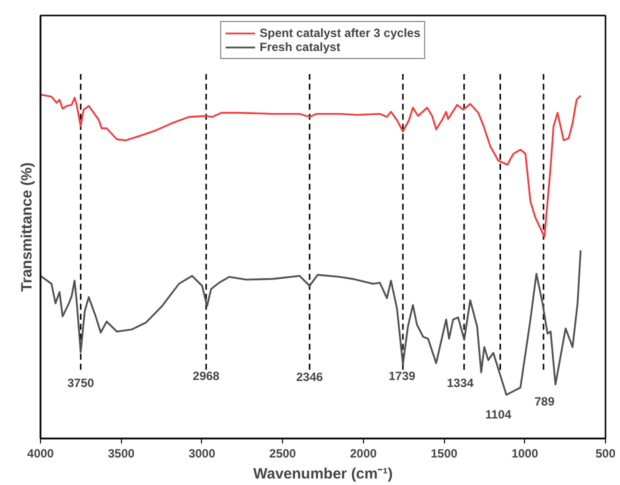 The image size is (620, 485). What do you see at coordinates (460, 383) in the screenshot?
I see `annotation: 1334` at bounding box center [460, 383].